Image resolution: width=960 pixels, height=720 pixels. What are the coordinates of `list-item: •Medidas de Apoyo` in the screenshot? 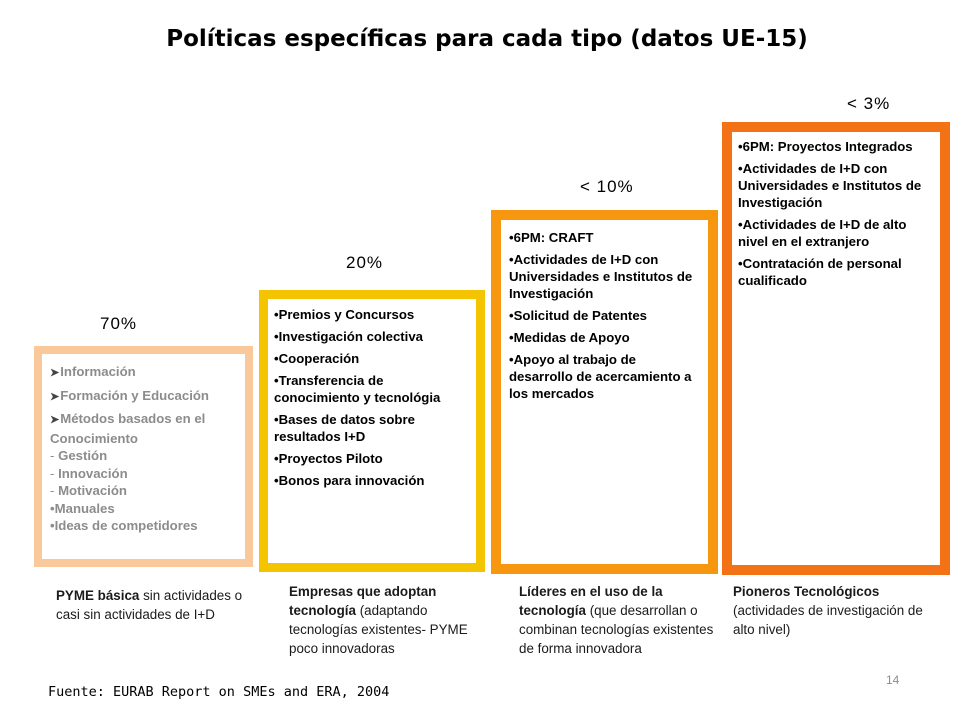 It's located at (569, 337).